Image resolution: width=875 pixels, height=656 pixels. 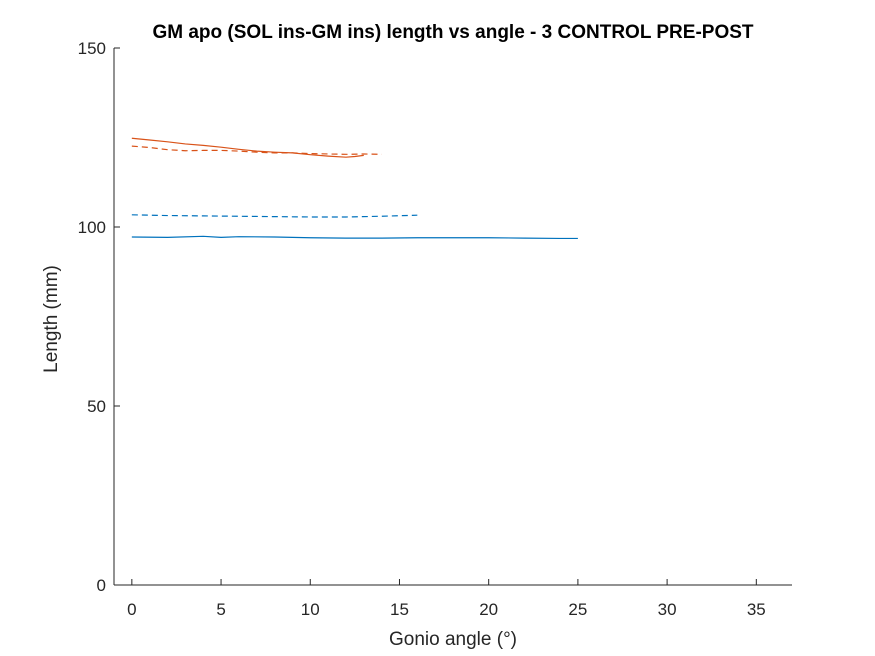 What do you see at coordinates (399, 609) in the screenshot?
I see `x-tick-label: 15` at bounding box center [399, 609].